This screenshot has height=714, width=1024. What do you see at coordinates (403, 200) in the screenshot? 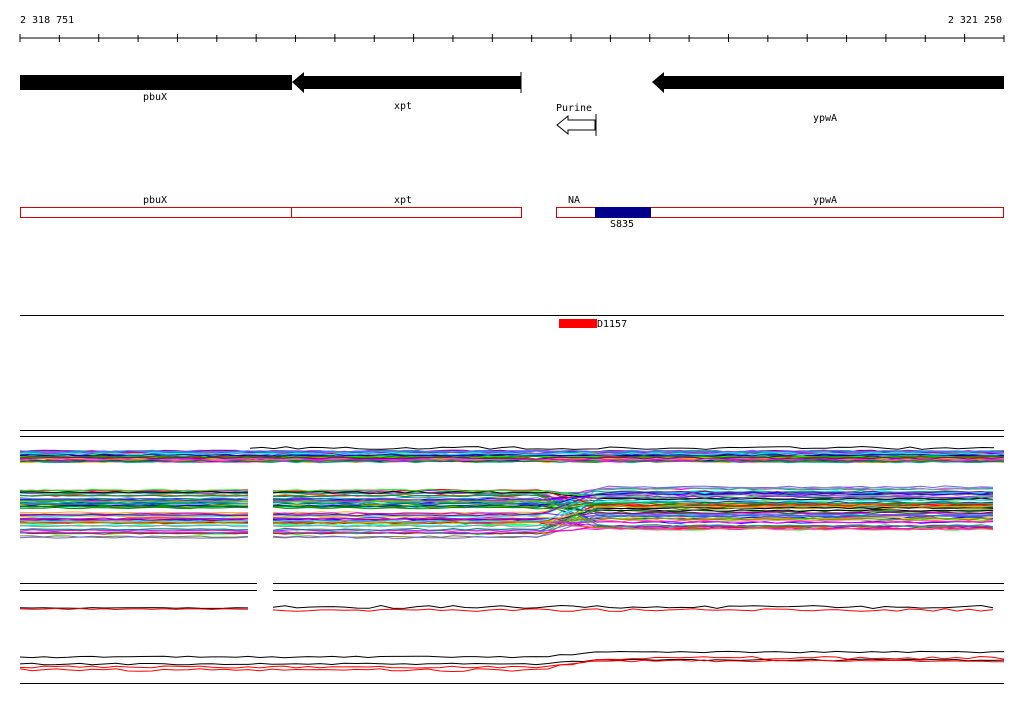
I see `feature-label: xpt` at bounding box center [403, 200].